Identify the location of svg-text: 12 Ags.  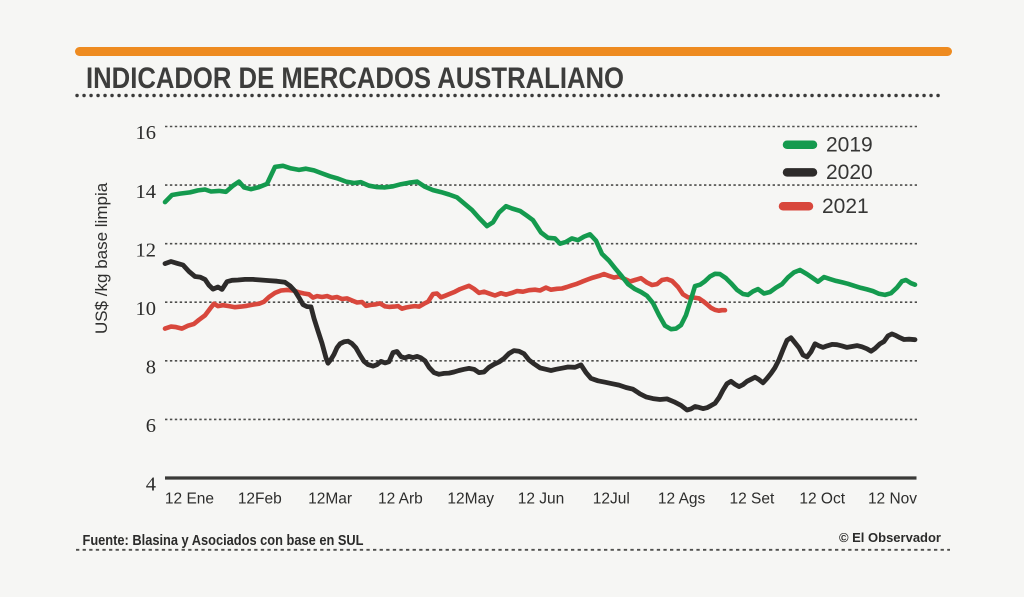
(682, 499).